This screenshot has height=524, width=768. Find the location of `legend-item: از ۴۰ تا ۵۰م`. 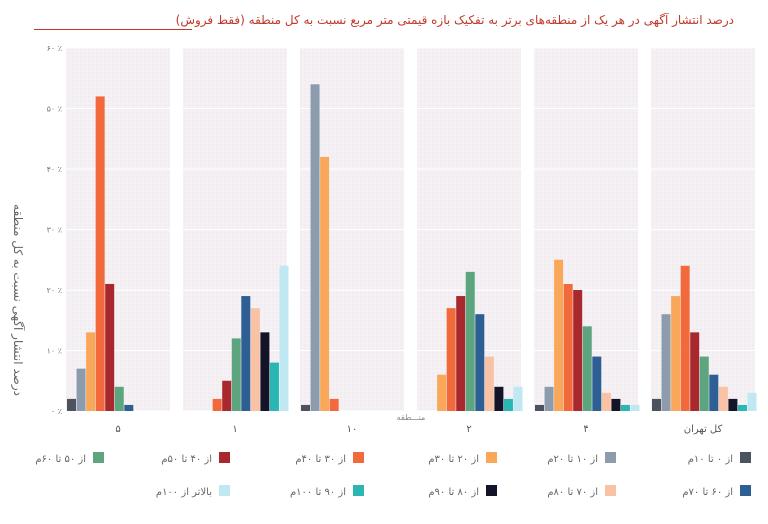

legend-item: از ۴۰ تا ۵۰م is located at coordinates (195, 458).